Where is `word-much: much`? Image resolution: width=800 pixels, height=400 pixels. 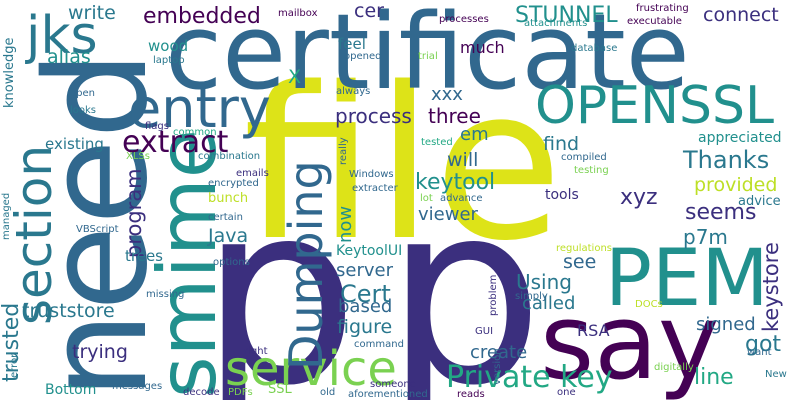
word-much: much is located at coordinates (482, 47).